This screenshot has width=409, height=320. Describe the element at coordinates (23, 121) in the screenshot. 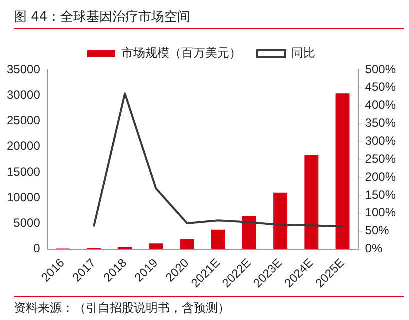

I see `y-tick-label: 25000` at that location.